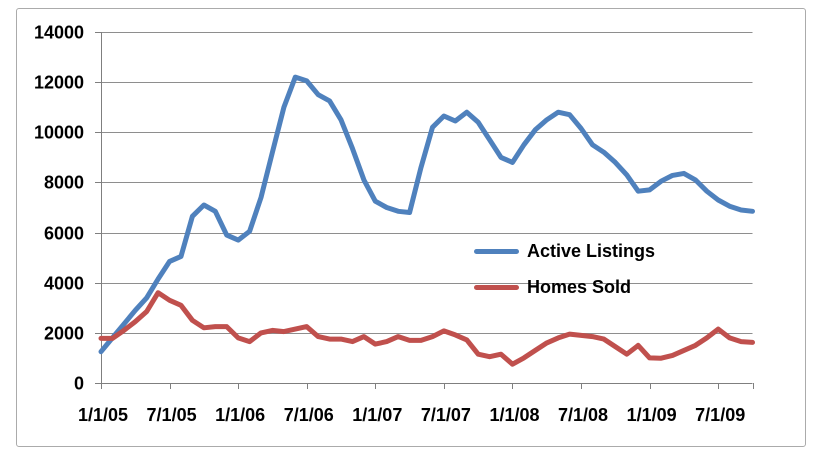 Image resolution: width=815 pixels, height=461 pixels. What do you see at coordinates (591, 251) in the screenshot?
I see `legend-label-active-listings: Active Listings` at bounding box center [591, 251].